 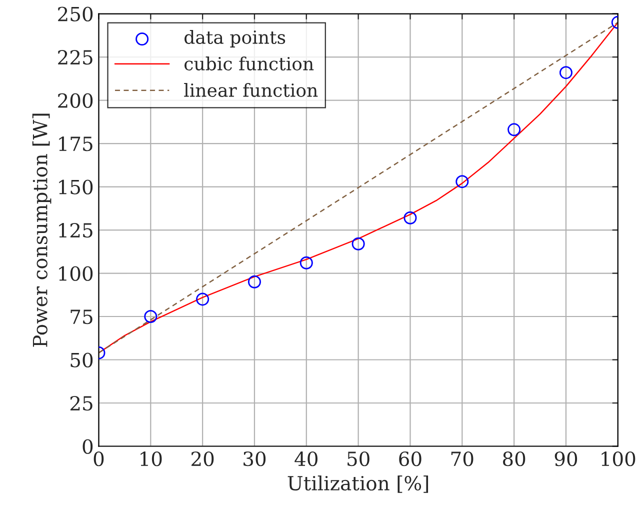 I want to click on legend-label: data points, so click(x=235, y=39).